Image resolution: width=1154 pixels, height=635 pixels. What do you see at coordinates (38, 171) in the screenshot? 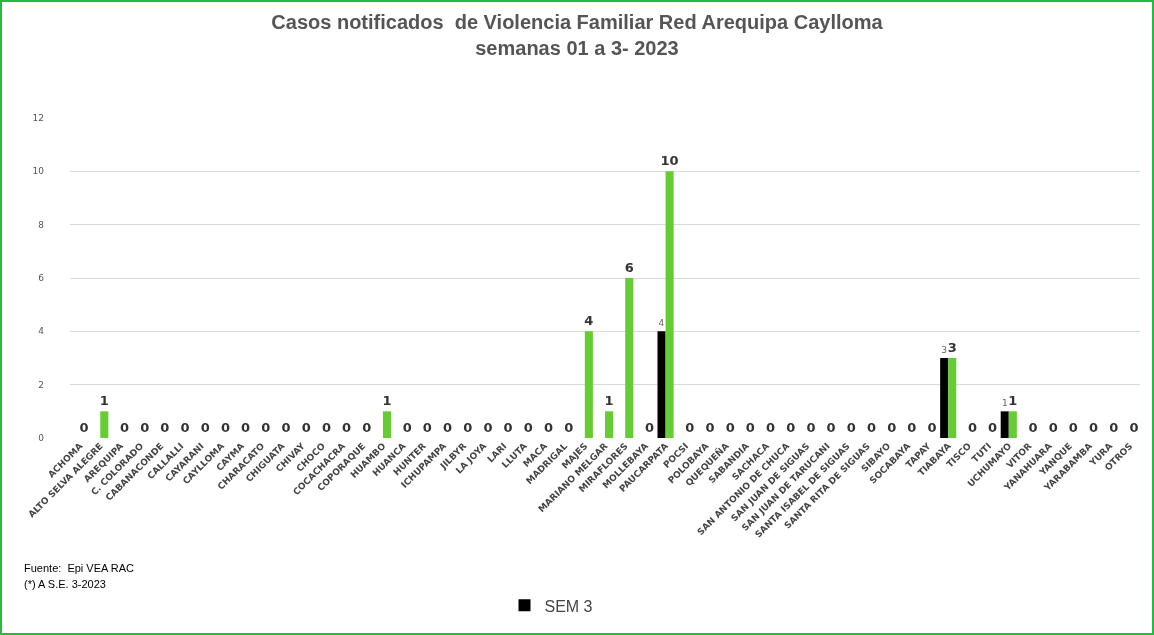
I see `y-tick-label: 10` at bounding box center [38, 171].